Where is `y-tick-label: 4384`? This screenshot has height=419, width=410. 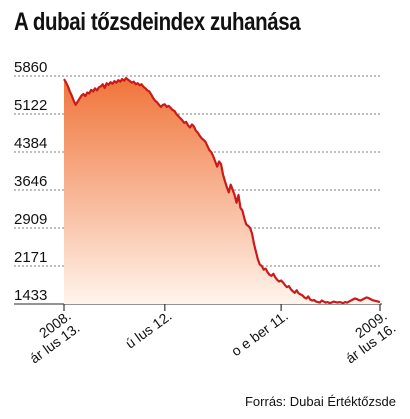 y-tick-label: 4384 is located at coordinates (30, 143).